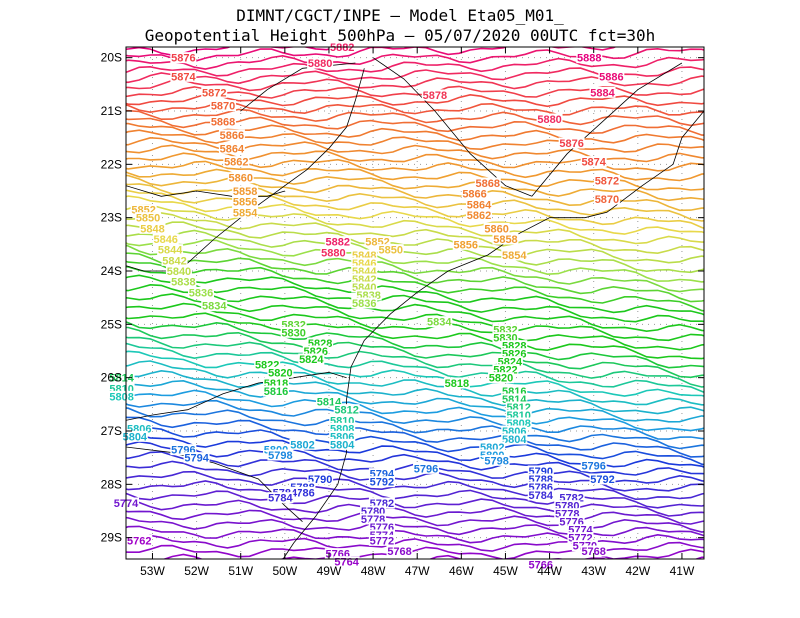 The image size is (800, 618). Describe the element at coordinates (293, 333) in the screenshot. I see `contour-label: 5830` at that location.